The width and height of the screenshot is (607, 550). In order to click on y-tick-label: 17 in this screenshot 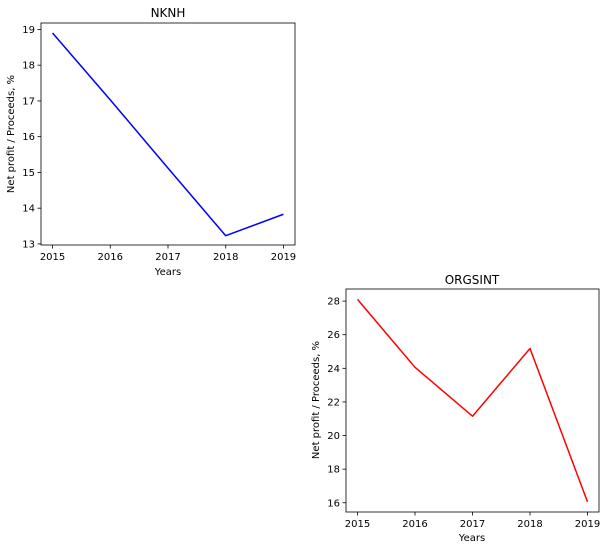, I will do `click(28, 101)`.